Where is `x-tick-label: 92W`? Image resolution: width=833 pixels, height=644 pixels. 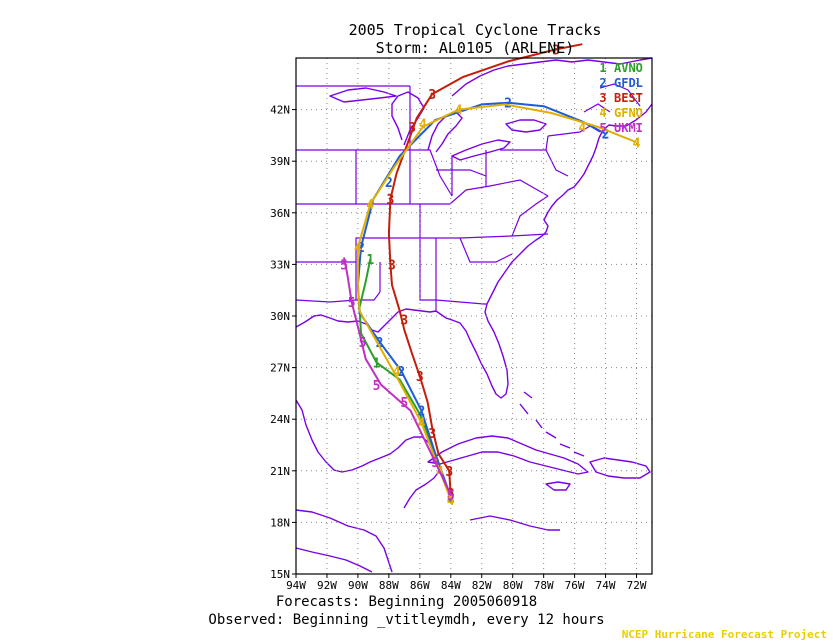
x-tick-label: 92W is located at coordinates (327, 585).